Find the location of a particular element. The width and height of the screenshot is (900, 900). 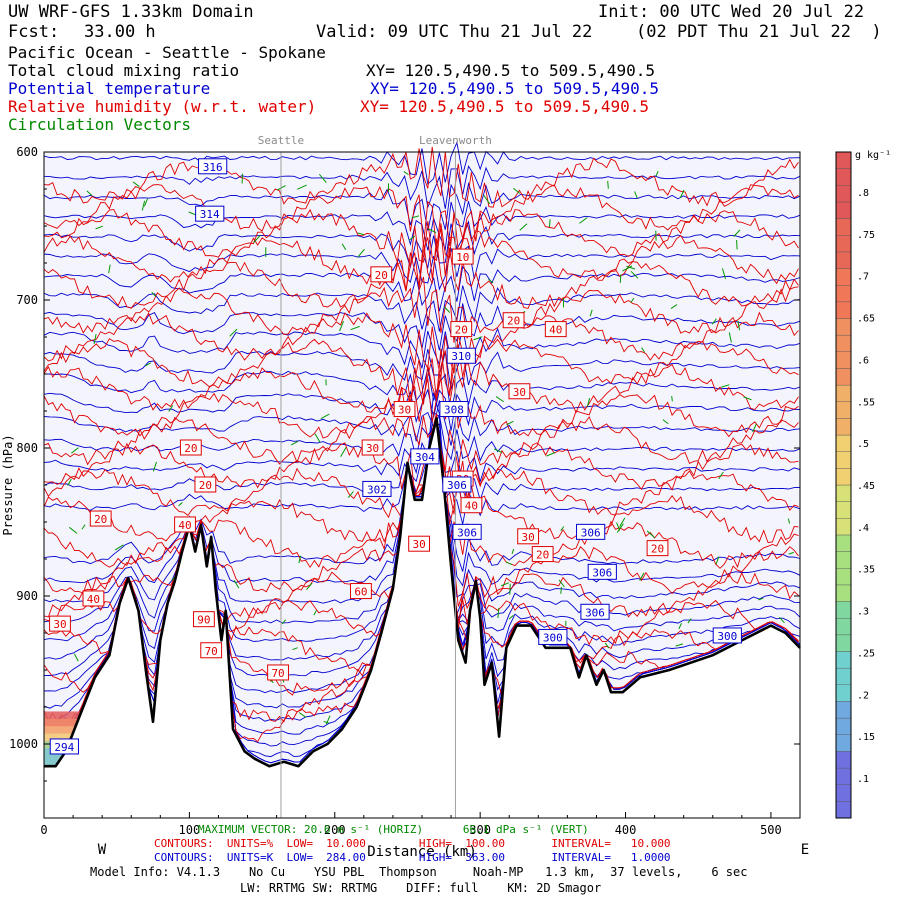

colorbar-tick-label: .4 is located at coordinates (863, 528).